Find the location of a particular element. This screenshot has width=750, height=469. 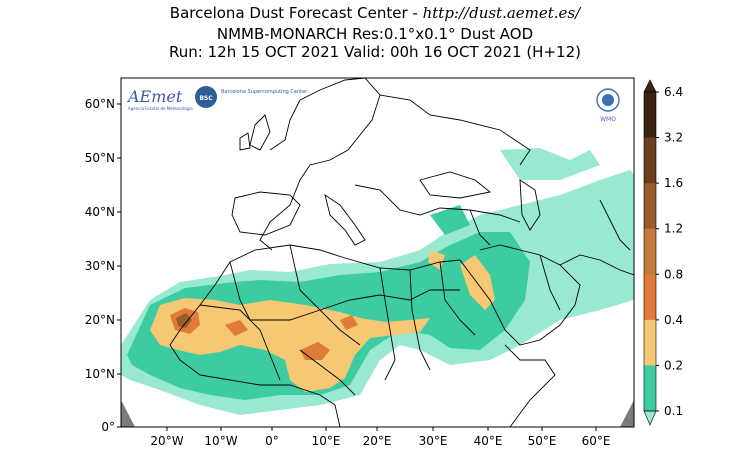

title-text: Barcelona Dust Forecast Center - is located at coordinates (296, 13).